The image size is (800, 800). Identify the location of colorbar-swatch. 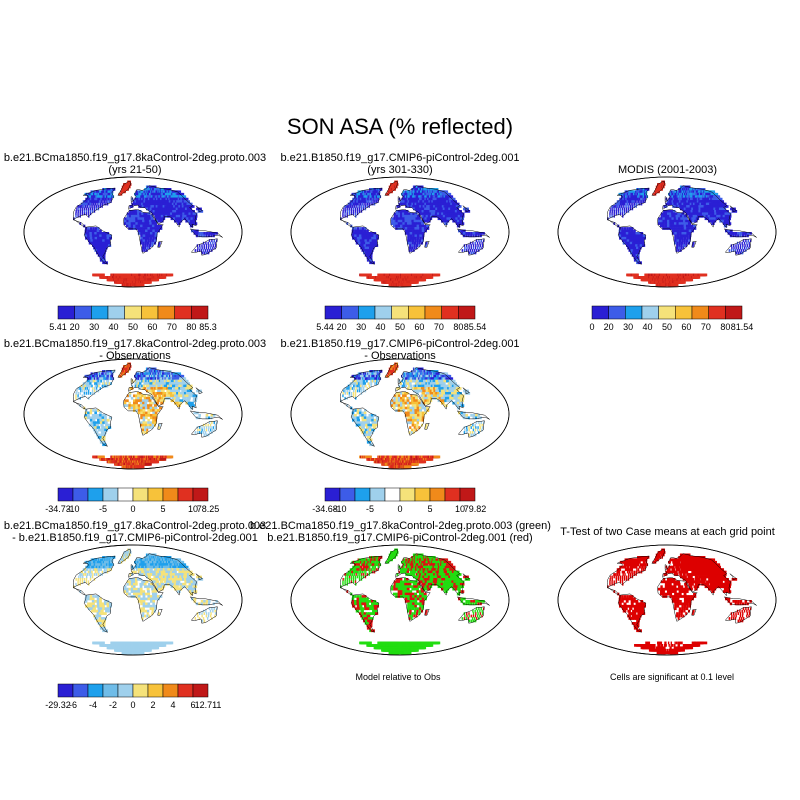
(333, 312).